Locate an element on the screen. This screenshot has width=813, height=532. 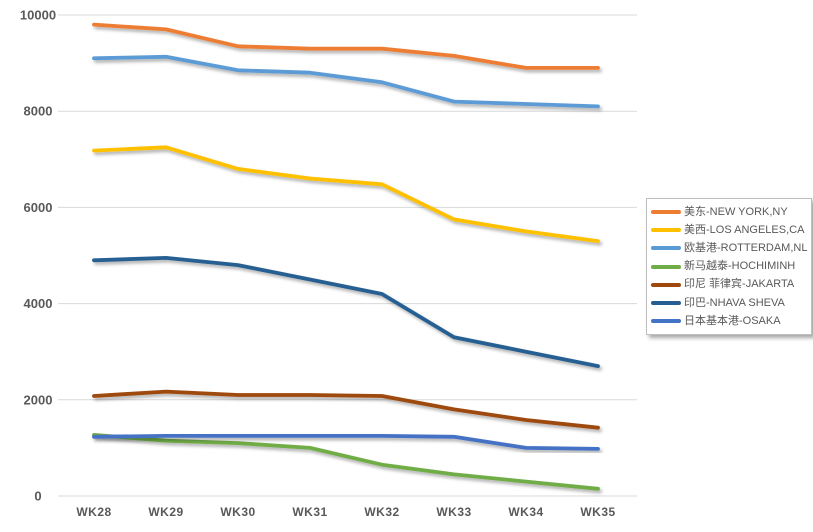
x-category-label: WK31 is located at coordinates (309, 512).